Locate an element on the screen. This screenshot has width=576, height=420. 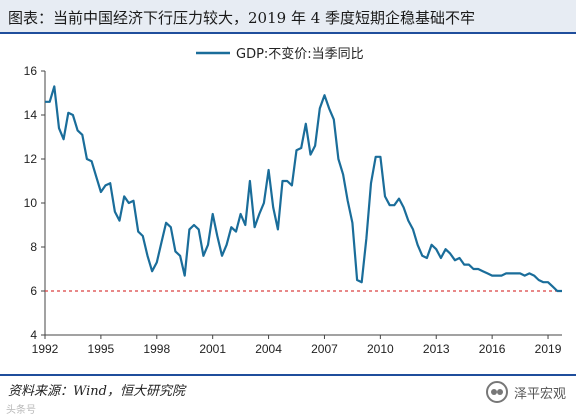
chart-legend: GDP:不变价:当季同比 is located at coordinates (280, 54).